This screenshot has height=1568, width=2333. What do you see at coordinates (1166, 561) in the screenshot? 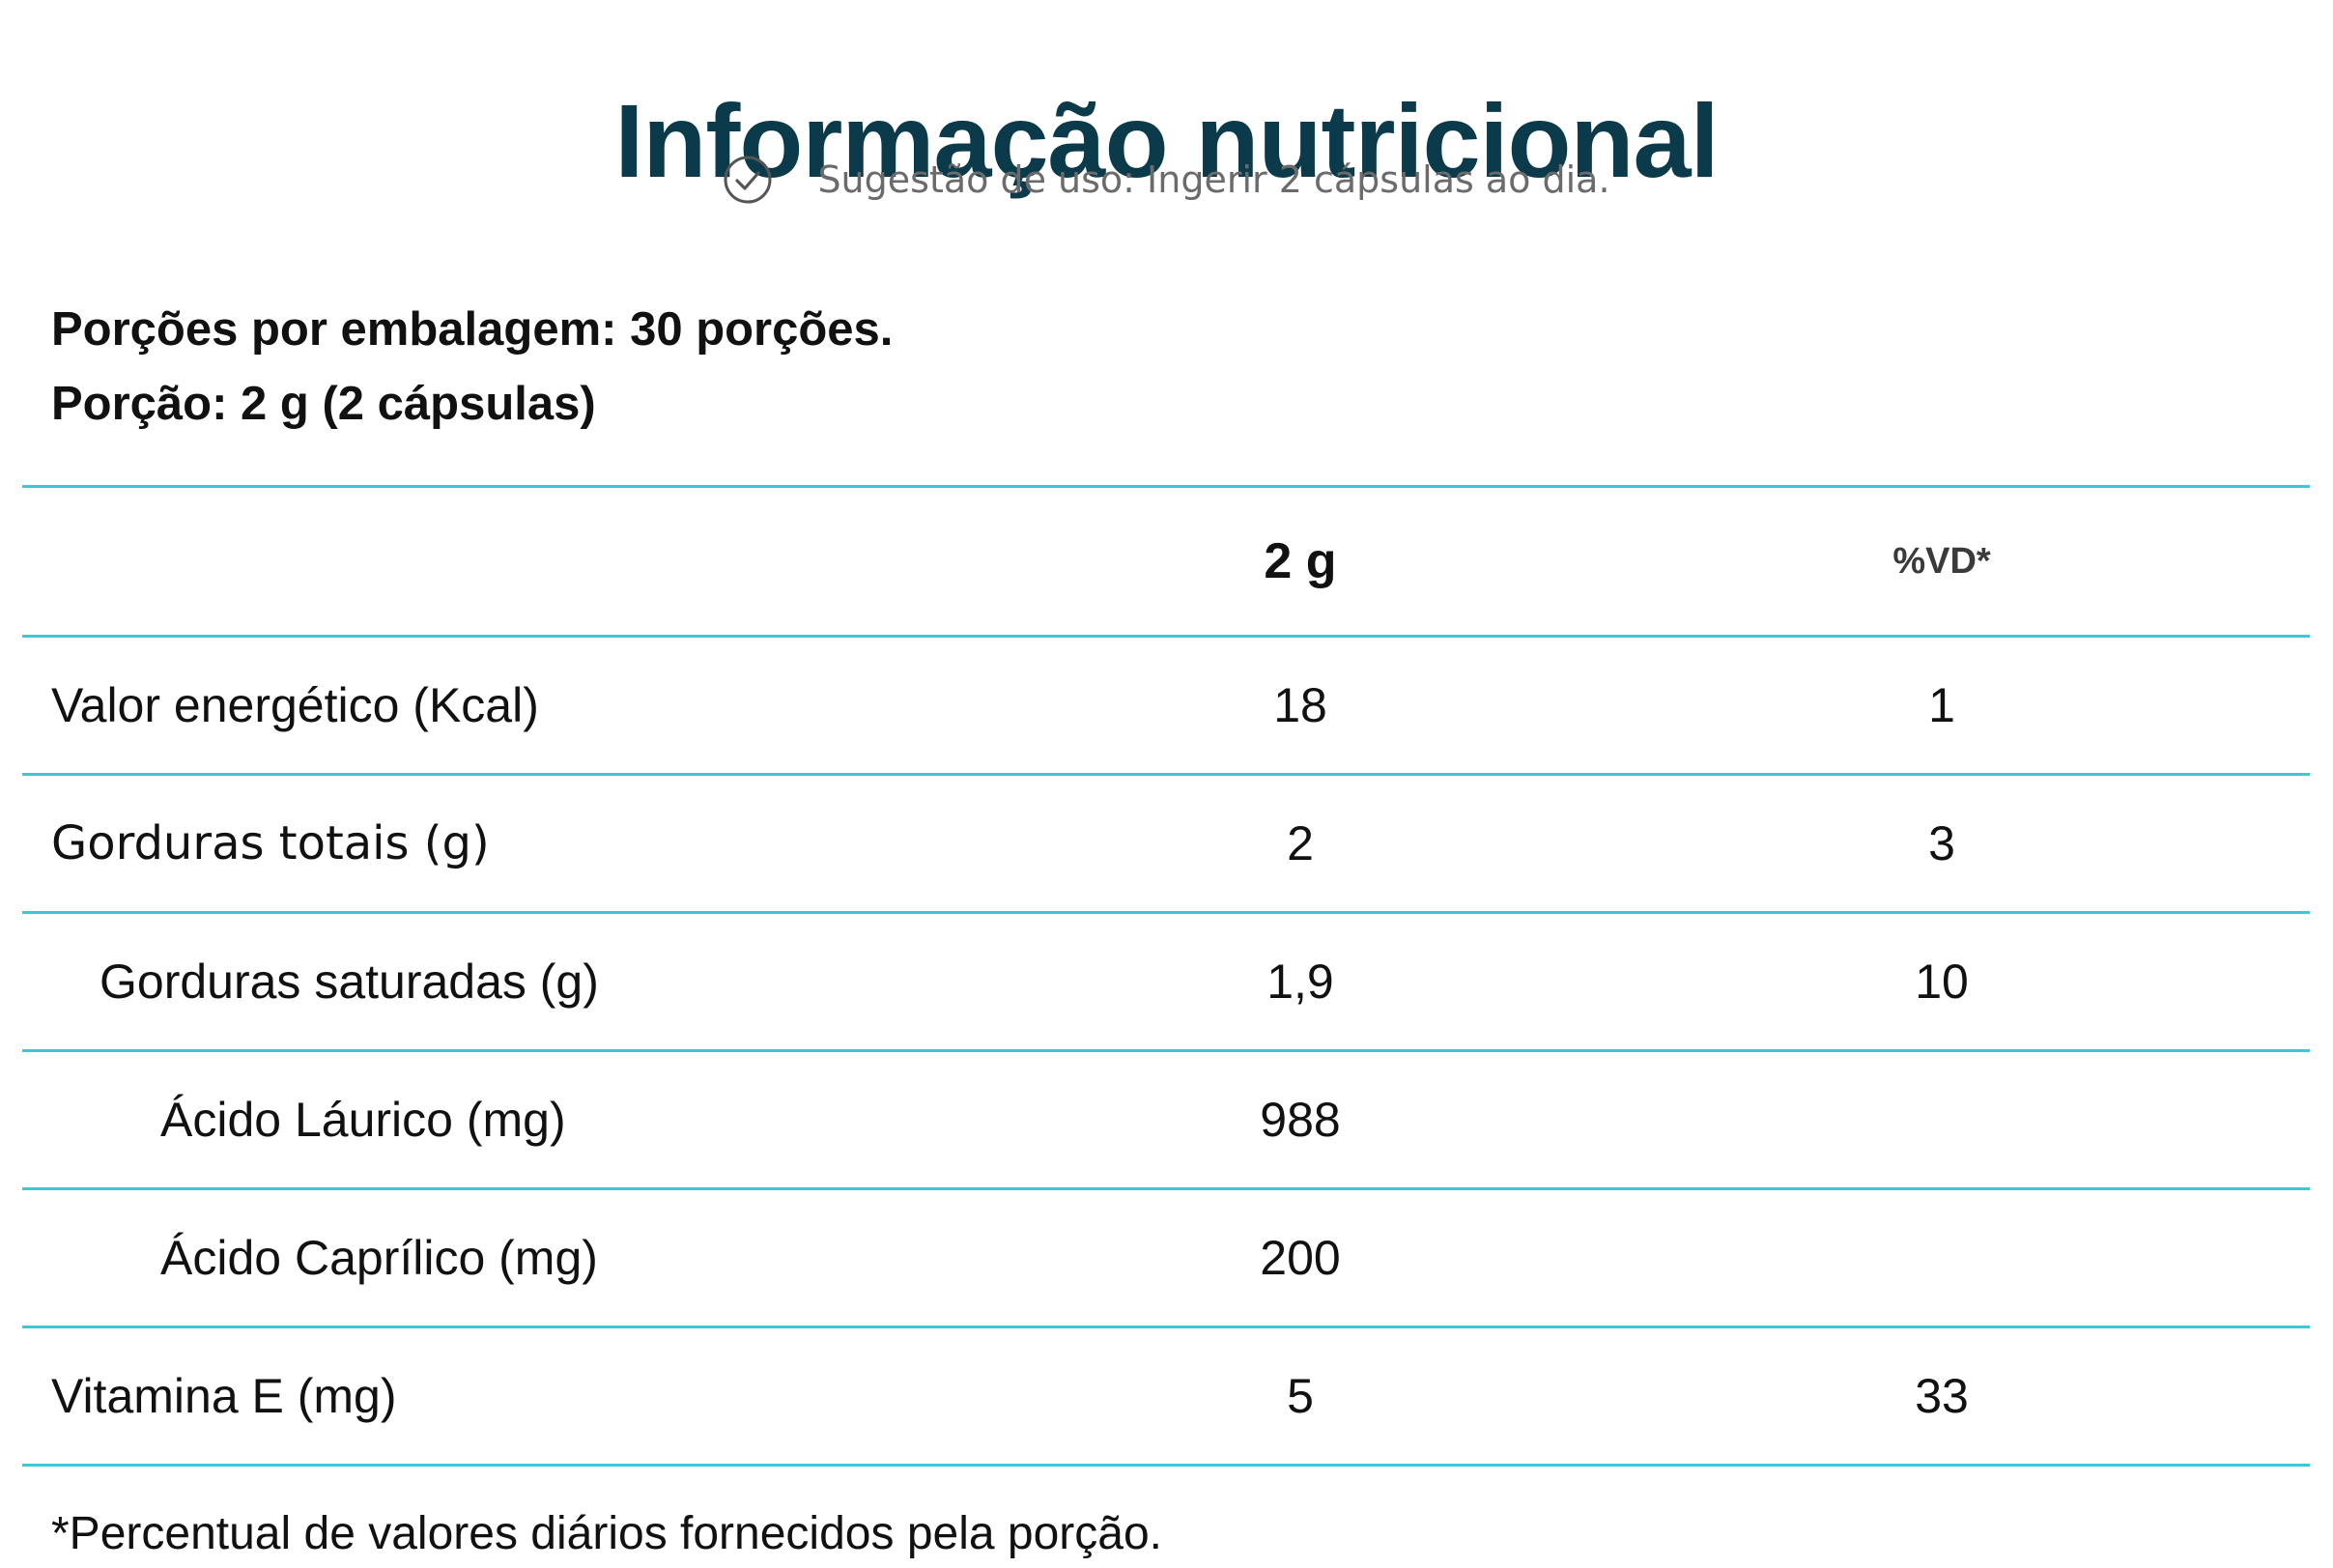
I see `table-header-row: 2 g %VD*` at bounding box center [1166, 561].